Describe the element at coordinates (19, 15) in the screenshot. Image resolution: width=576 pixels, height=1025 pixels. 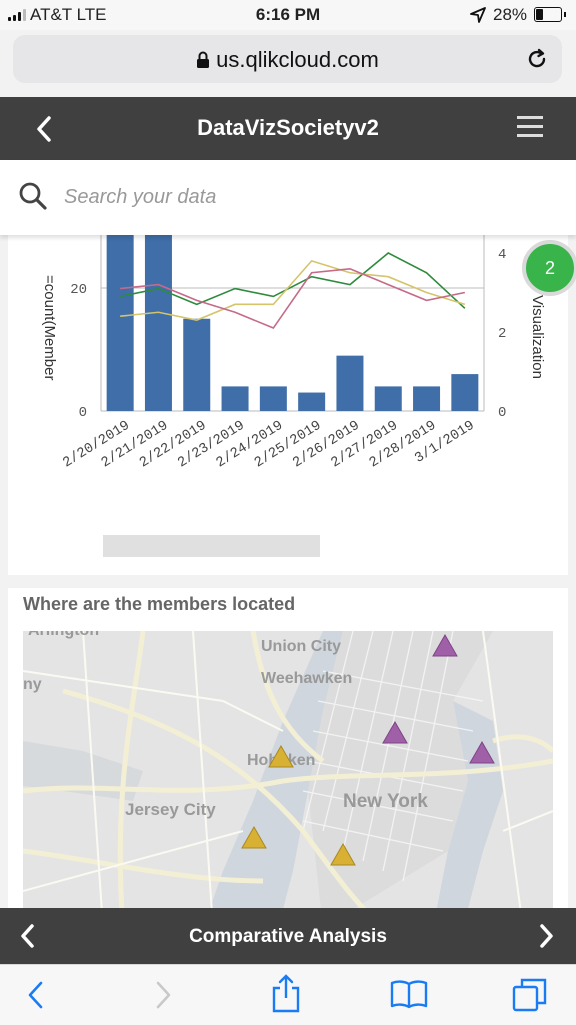
I see `signal-icon` at that location.